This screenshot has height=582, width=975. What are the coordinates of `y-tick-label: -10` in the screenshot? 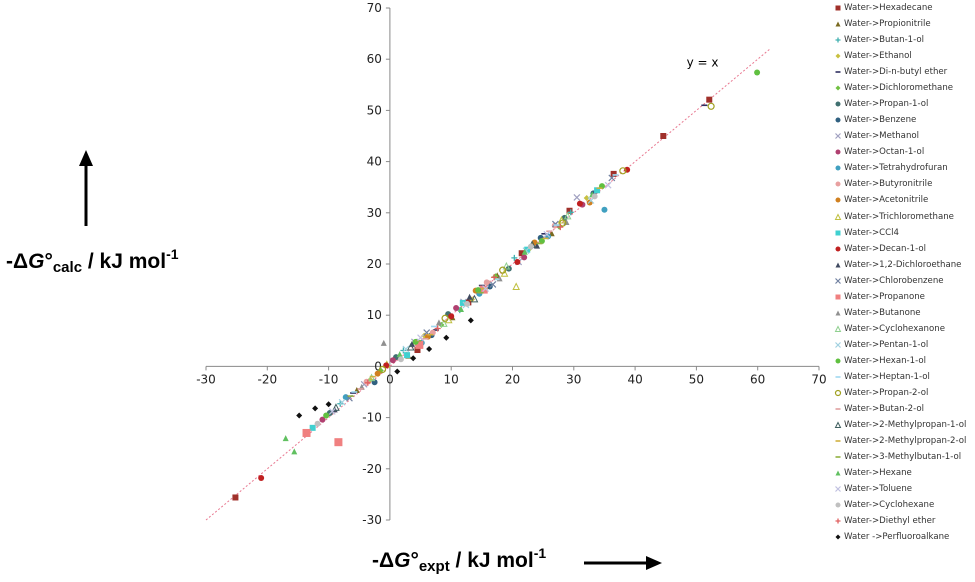 It's located at (372, 418).